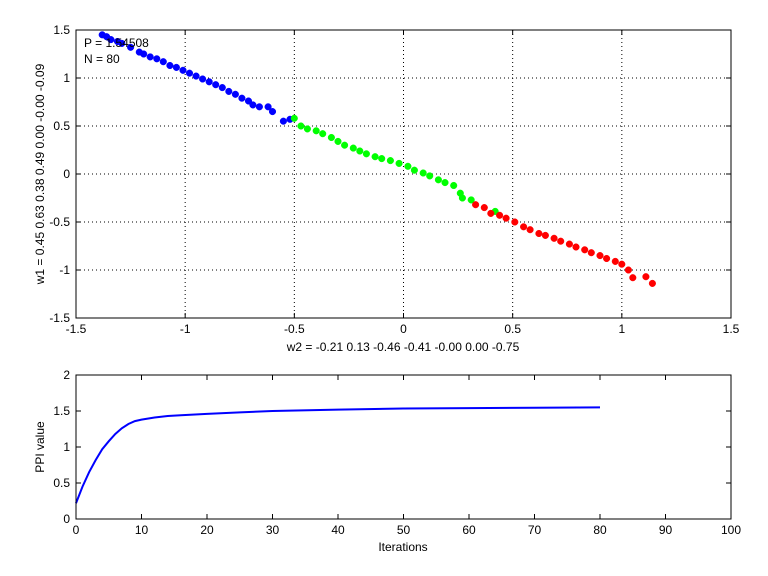 Image resolution: width=768 pixels, height=576 pixels. Describe the element at coordinates (59, 222) in the screenshot. I see `scatter-y-tick-label: -0.5` at that location.